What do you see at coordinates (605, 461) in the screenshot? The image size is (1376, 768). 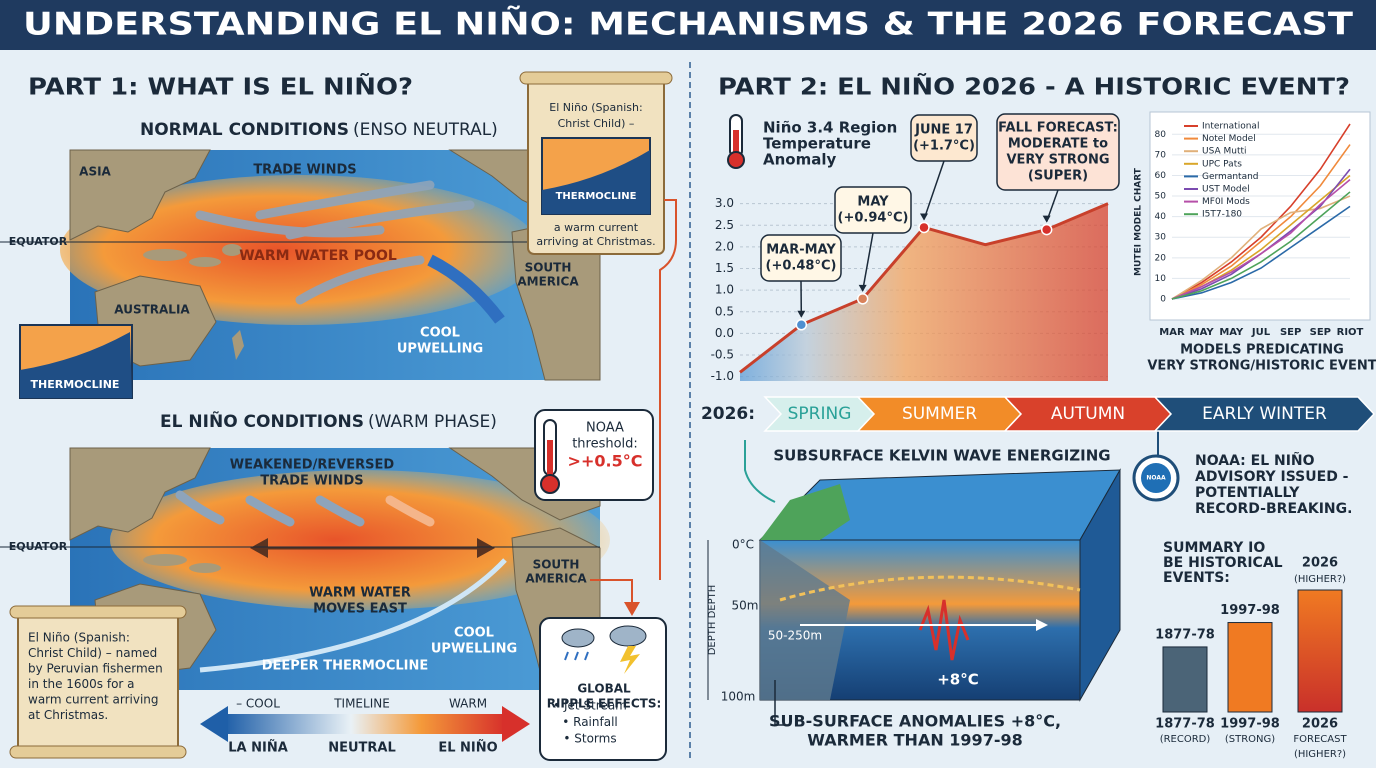 I see `label: >+0.5°C` at bounding box center [605, 461].